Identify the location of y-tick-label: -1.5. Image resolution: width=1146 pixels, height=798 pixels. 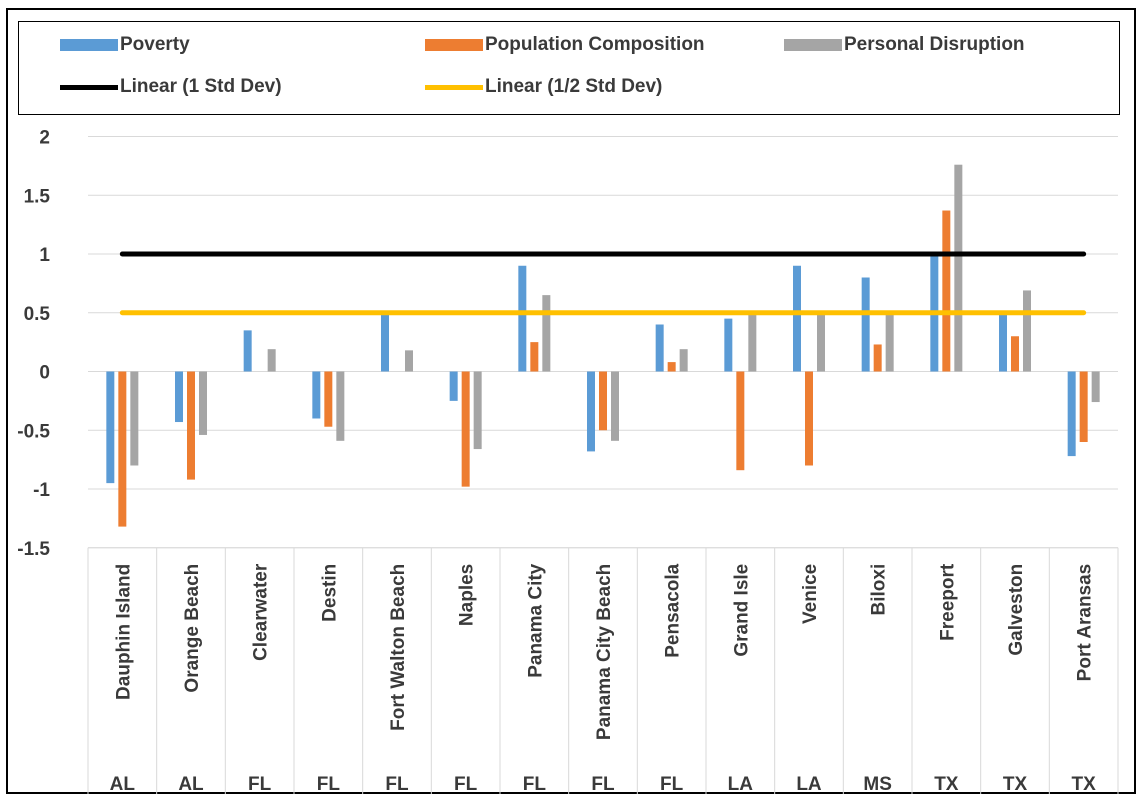
(33, 549).